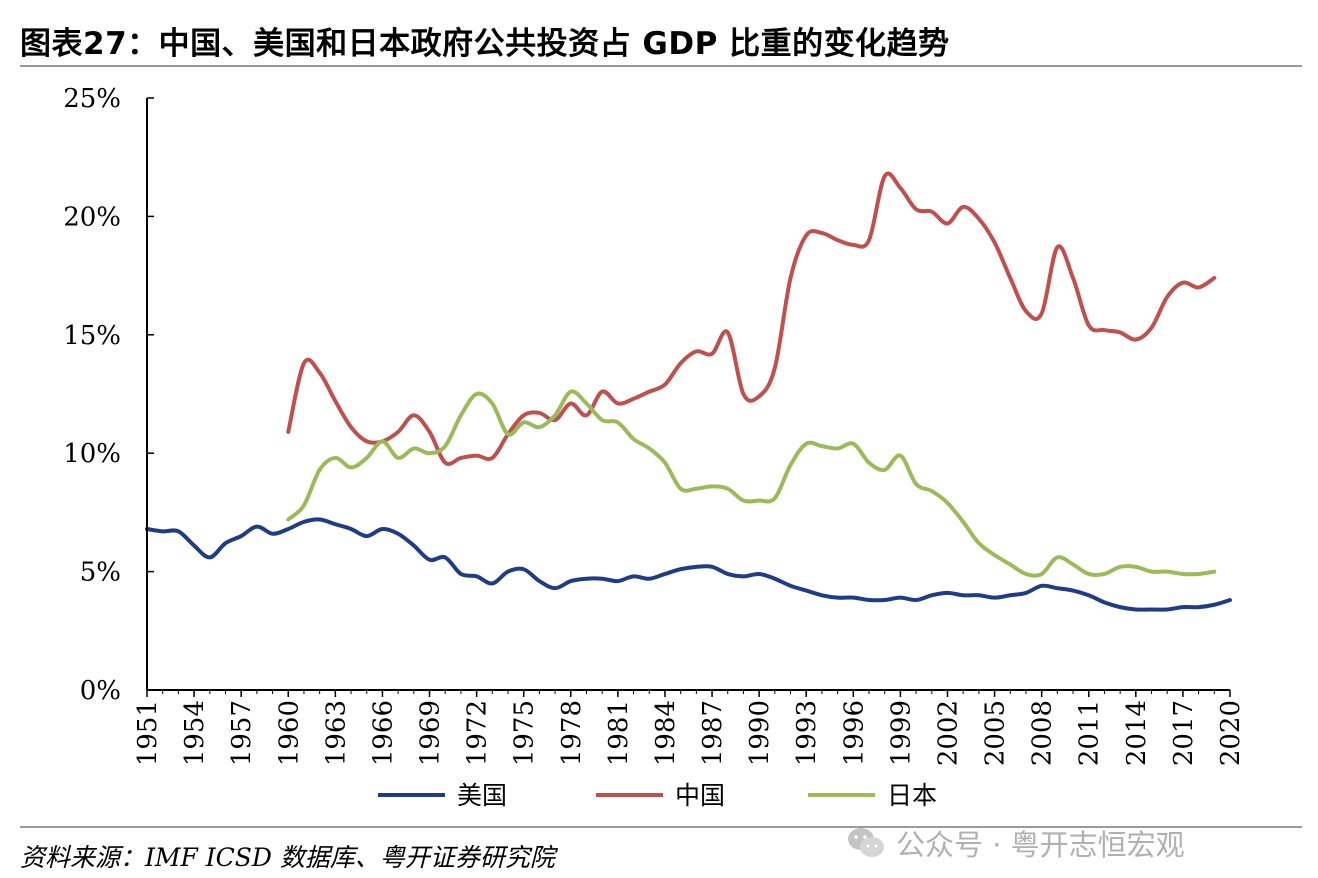 The image size is (1318, 878). What do you see at coordinates (661, 66) in the screenshot?
I see `title-divider` at bounding box center [661, 66].